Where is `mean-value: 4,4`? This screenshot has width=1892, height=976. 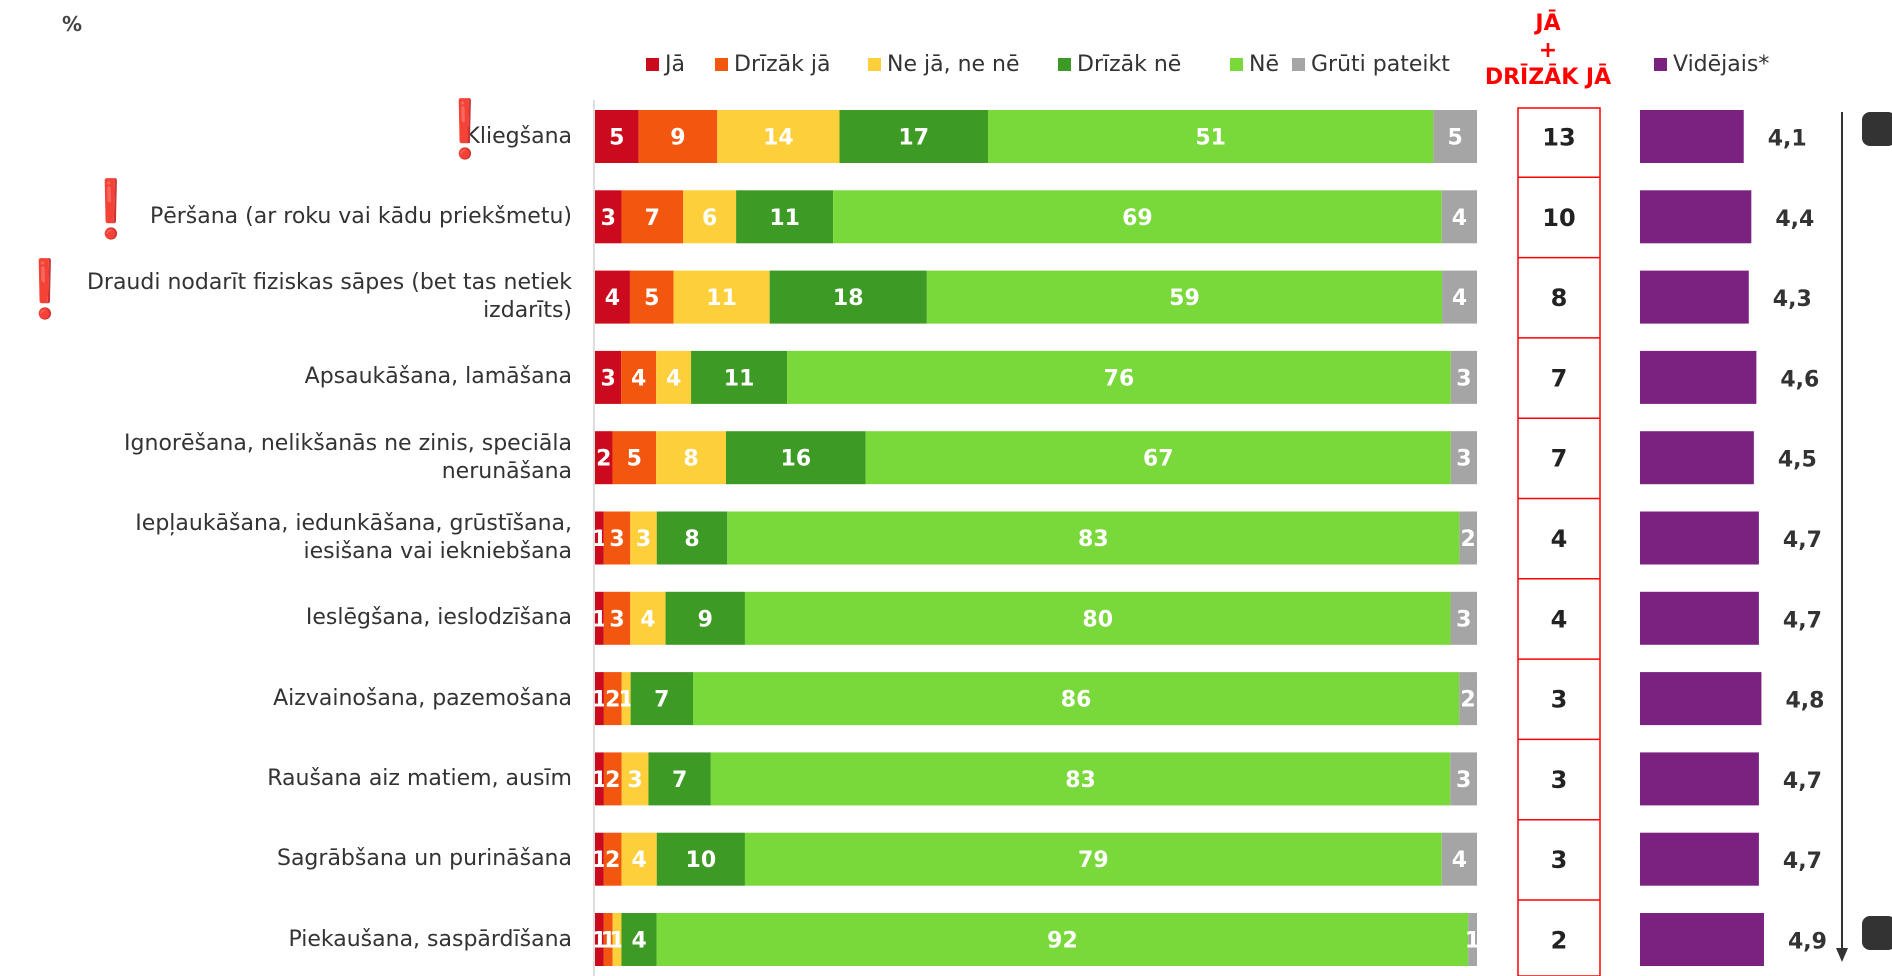 mean-value: 4,4 is located at coordinates (1794, 219).